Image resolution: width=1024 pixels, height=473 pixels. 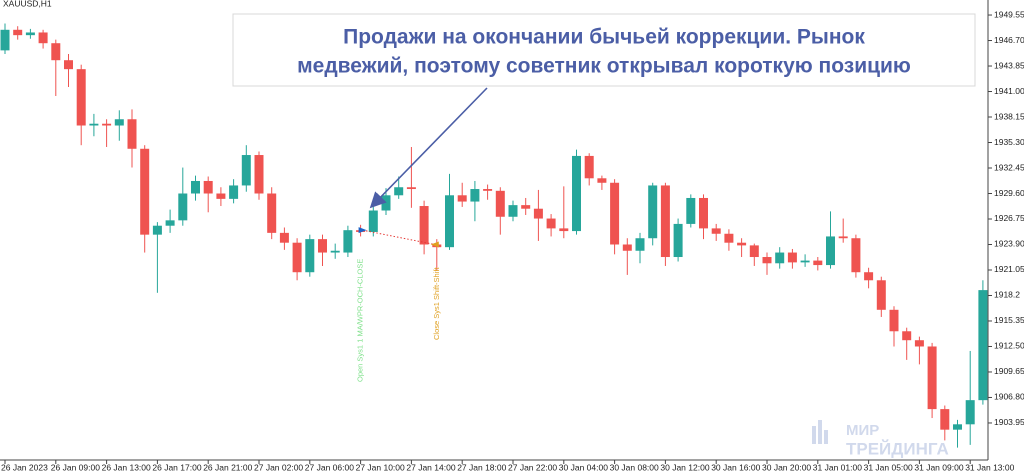 I want to click on y-tick-label: 1906.80, so click(x=1009, y=397).